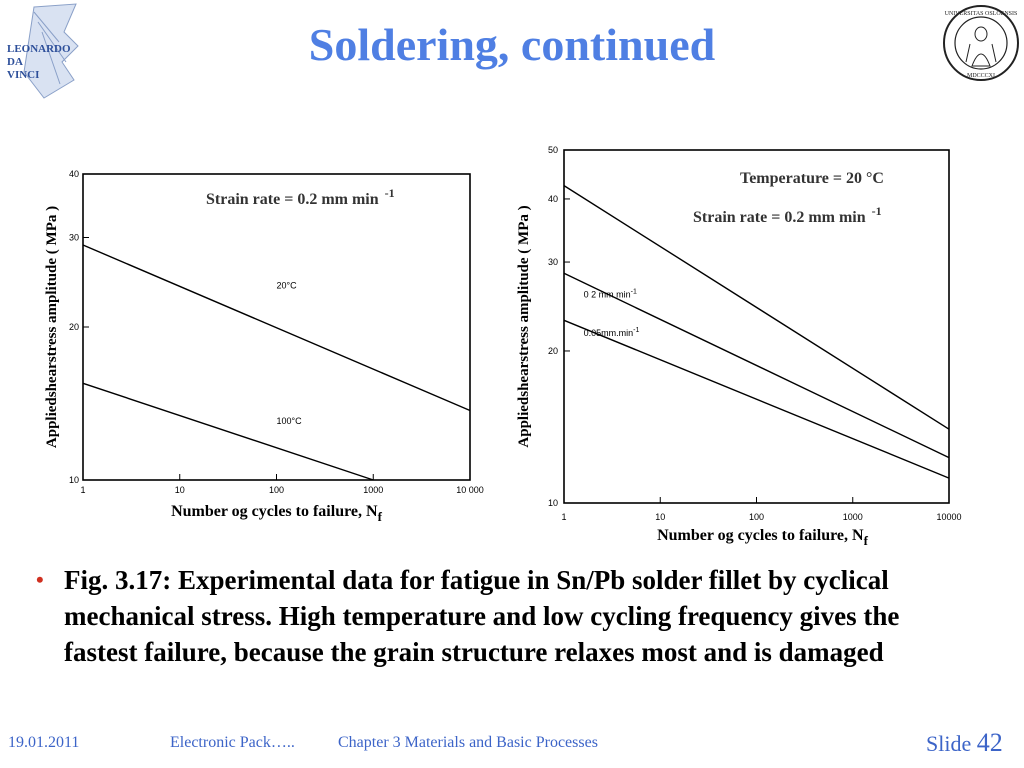  What do you see at coordinates (468, 742) in the screenshot?
I see `footer-chapter: Chapter 3 Materials and Basic Processes` at bounding box center [468, 742].